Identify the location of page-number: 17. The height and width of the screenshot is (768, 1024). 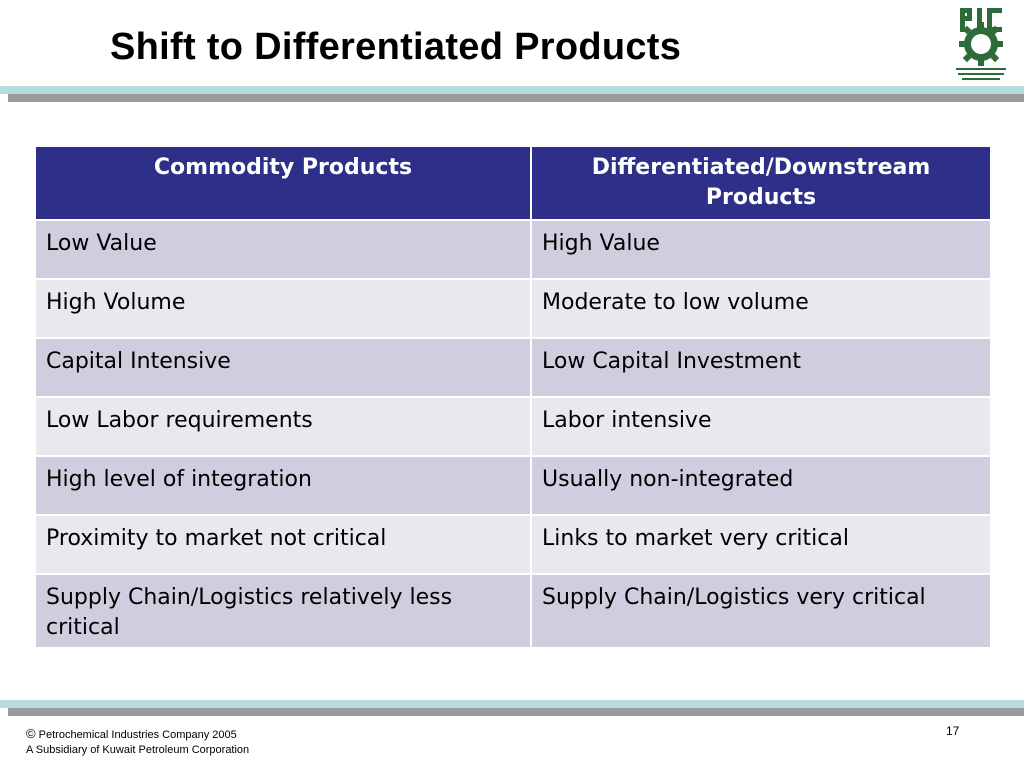
(953, 731).